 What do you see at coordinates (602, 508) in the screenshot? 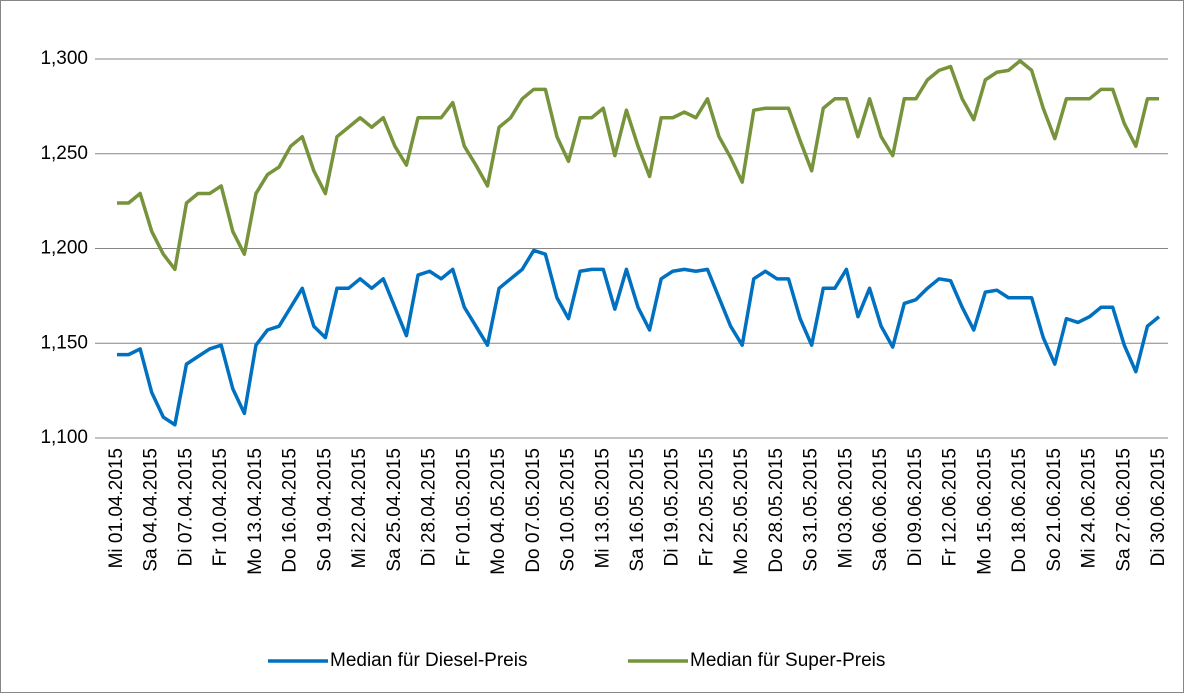
I see `x-tick-label: Mi 13.05.2015` at bounding box center [602, 508].